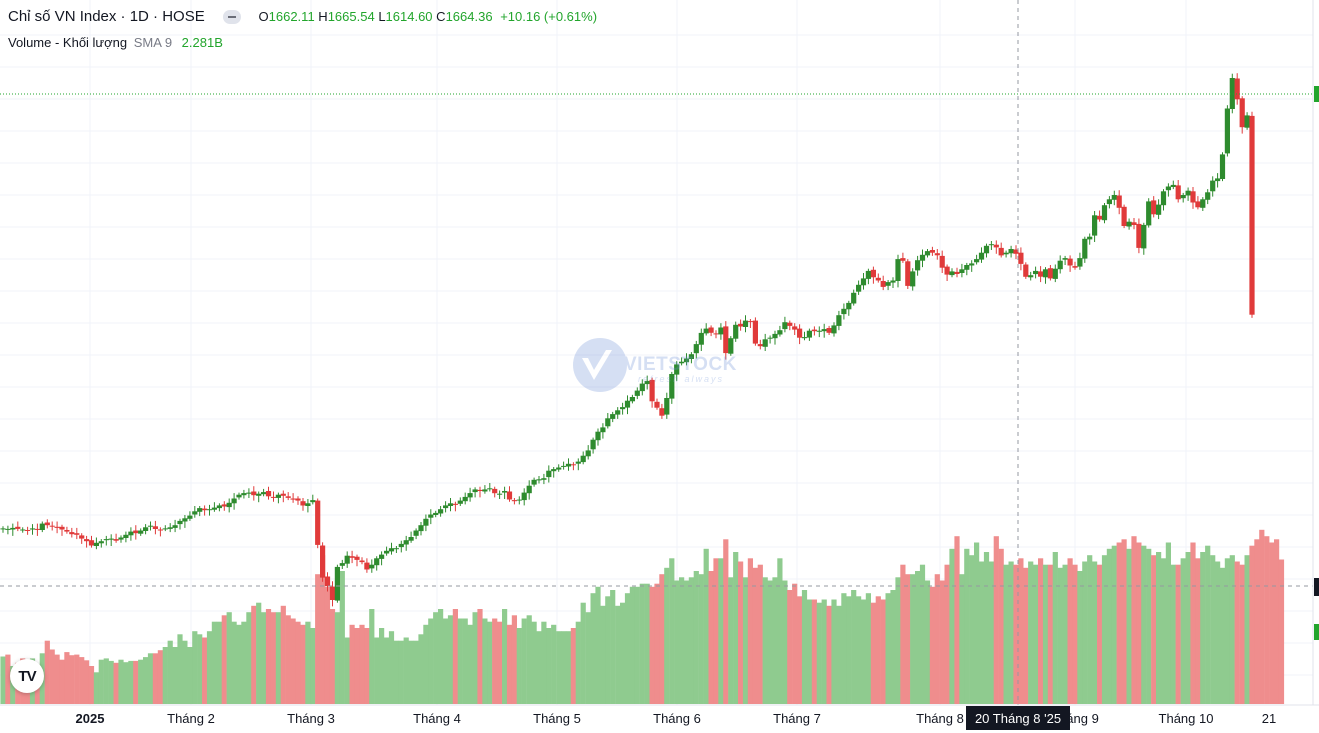 This screenshot has width=1319, height=733. Describe the element at coordinates (1316, 587) in the screenshot. I see `crosshair-price-marker` at that location.